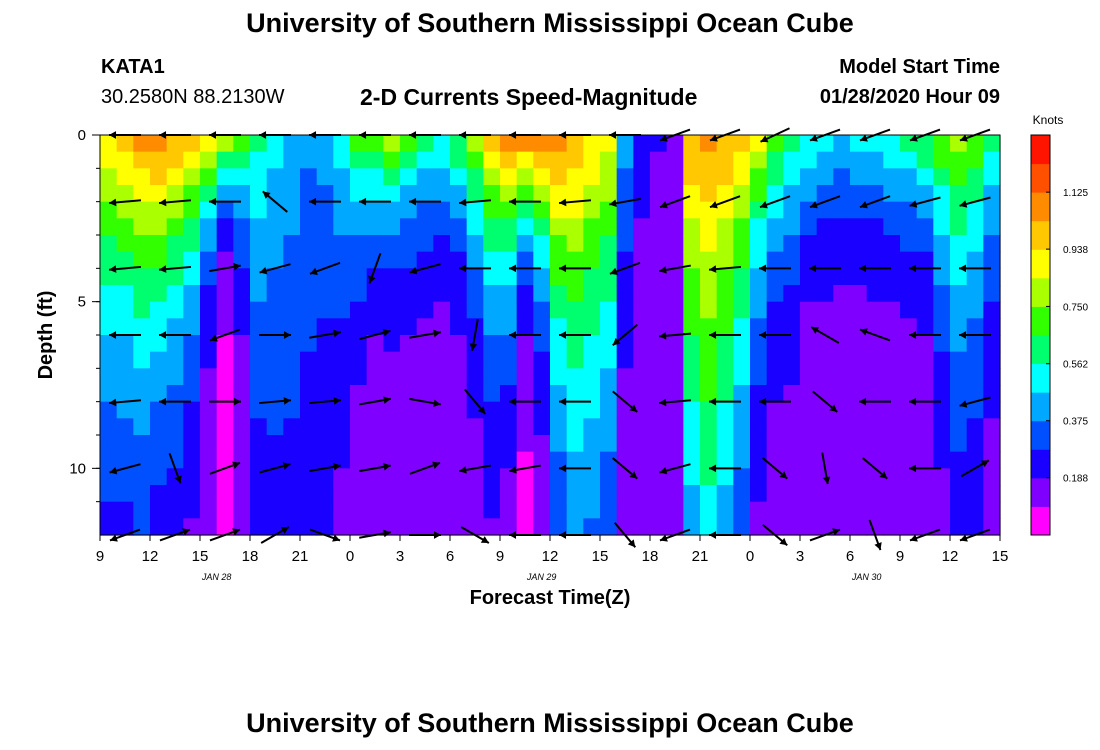  Describe the element at coordinates (500, 556) in the screenshot. I see `x-tick-label: 9` at that location.